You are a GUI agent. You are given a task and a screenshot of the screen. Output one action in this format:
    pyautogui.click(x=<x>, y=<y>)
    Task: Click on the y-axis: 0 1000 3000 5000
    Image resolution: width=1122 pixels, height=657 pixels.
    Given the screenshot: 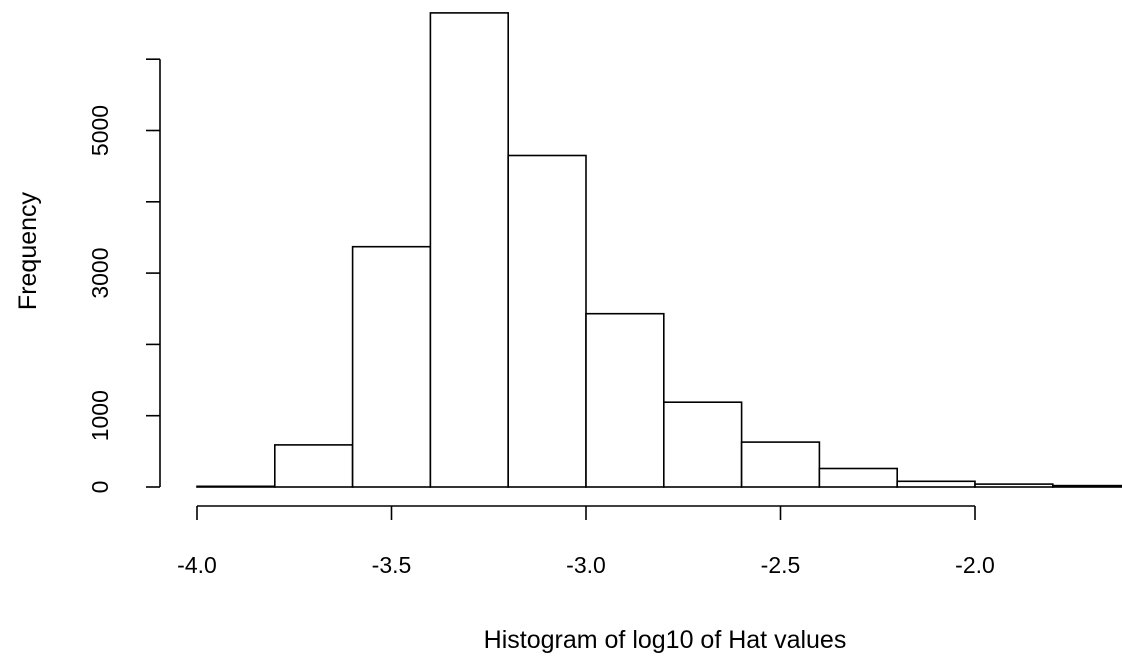 What is the action you would take?
    pyautogui.click(x=124, y=276)
    